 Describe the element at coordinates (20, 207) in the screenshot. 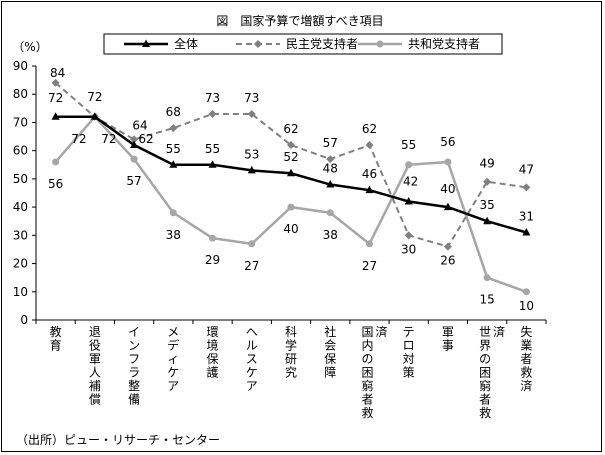

I see `y-tick-label: 40` at that location.